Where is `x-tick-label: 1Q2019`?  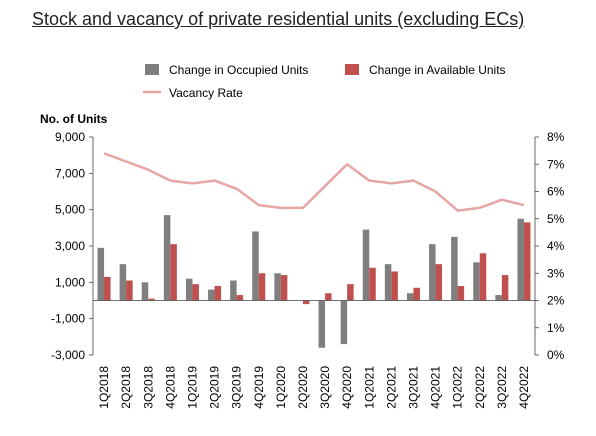 x-tick-label: 1Q2019 is located at coordinates (192, 387).